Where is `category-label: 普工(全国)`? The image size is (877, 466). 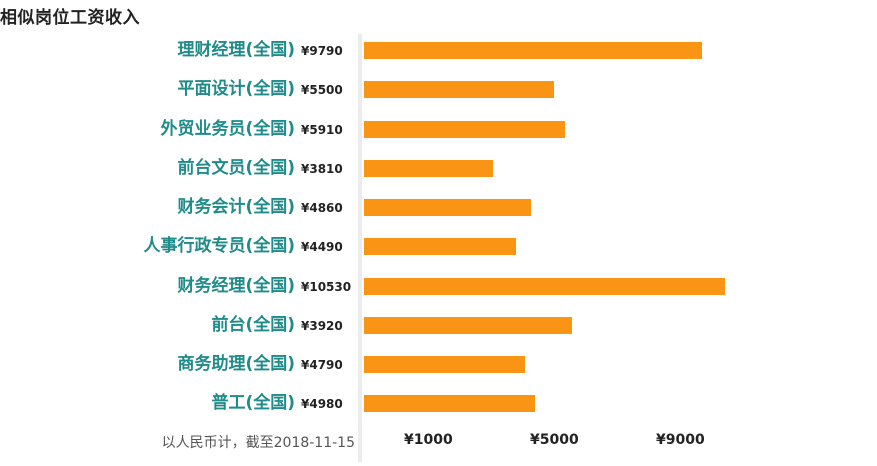 category-label: 普工(全国) is located at coordinates (253, 403).